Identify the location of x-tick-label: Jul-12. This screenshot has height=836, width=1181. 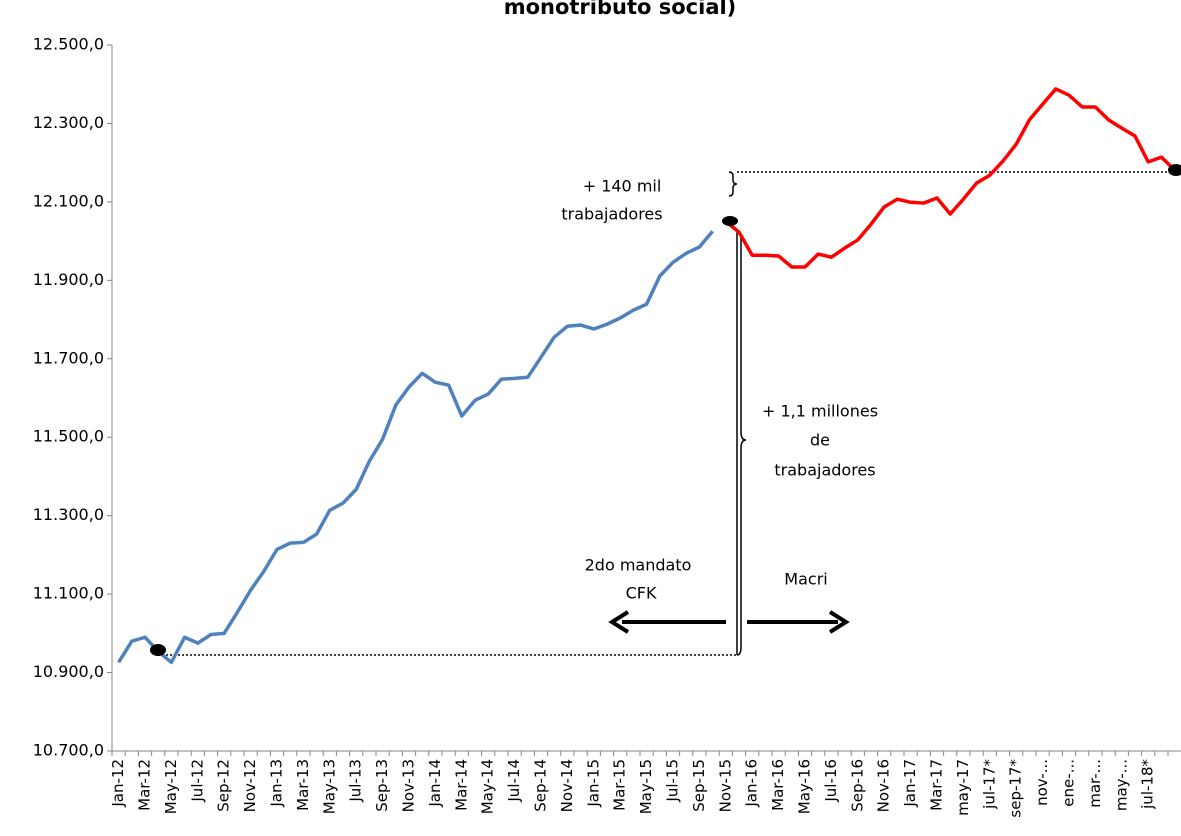
(197, 781).